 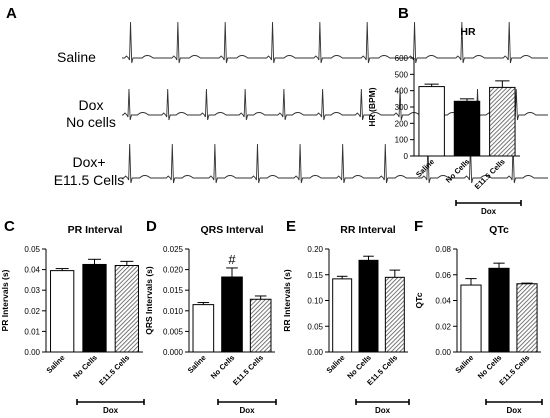 I want to click on trace-row-3: Dox+ E11.5 Cells, so click(x=301, y=165).